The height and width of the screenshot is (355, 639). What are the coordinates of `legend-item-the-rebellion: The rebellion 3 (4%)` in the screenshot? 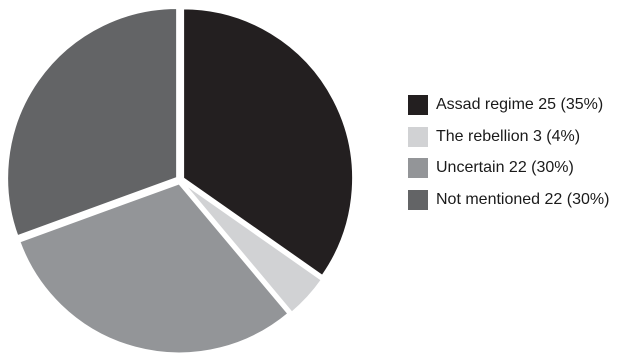 It's located at (523, 137).